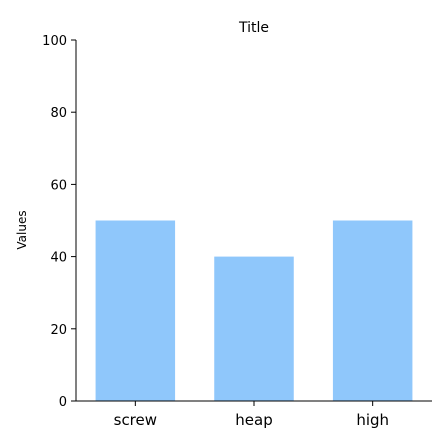 This screenshot has height=448, width=448. Describe the element at coordinates (58, 113) in the screenshot. I see `y-tick-label: 80` at that location.